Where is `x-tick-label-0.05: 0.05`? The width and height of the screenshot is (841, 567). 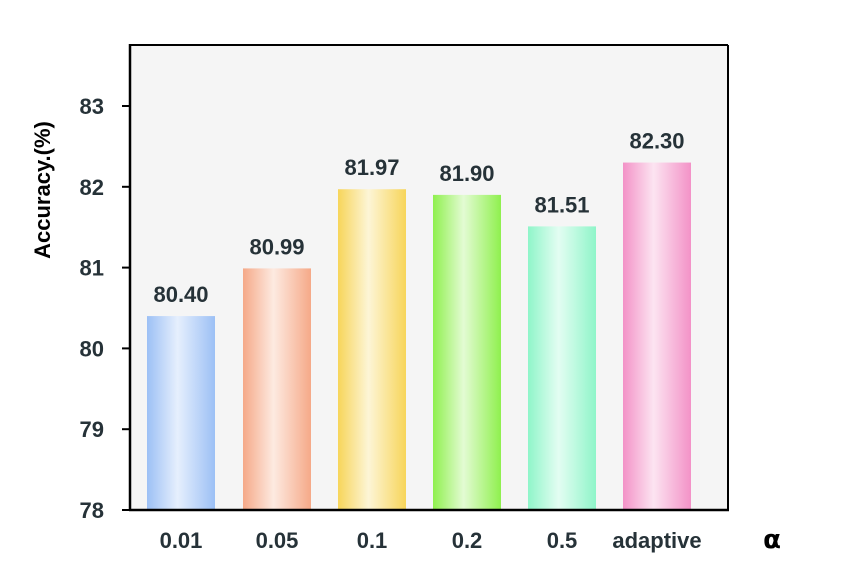 x-tick-label-0.05: 0.05 is located at coordinates (277, 540).